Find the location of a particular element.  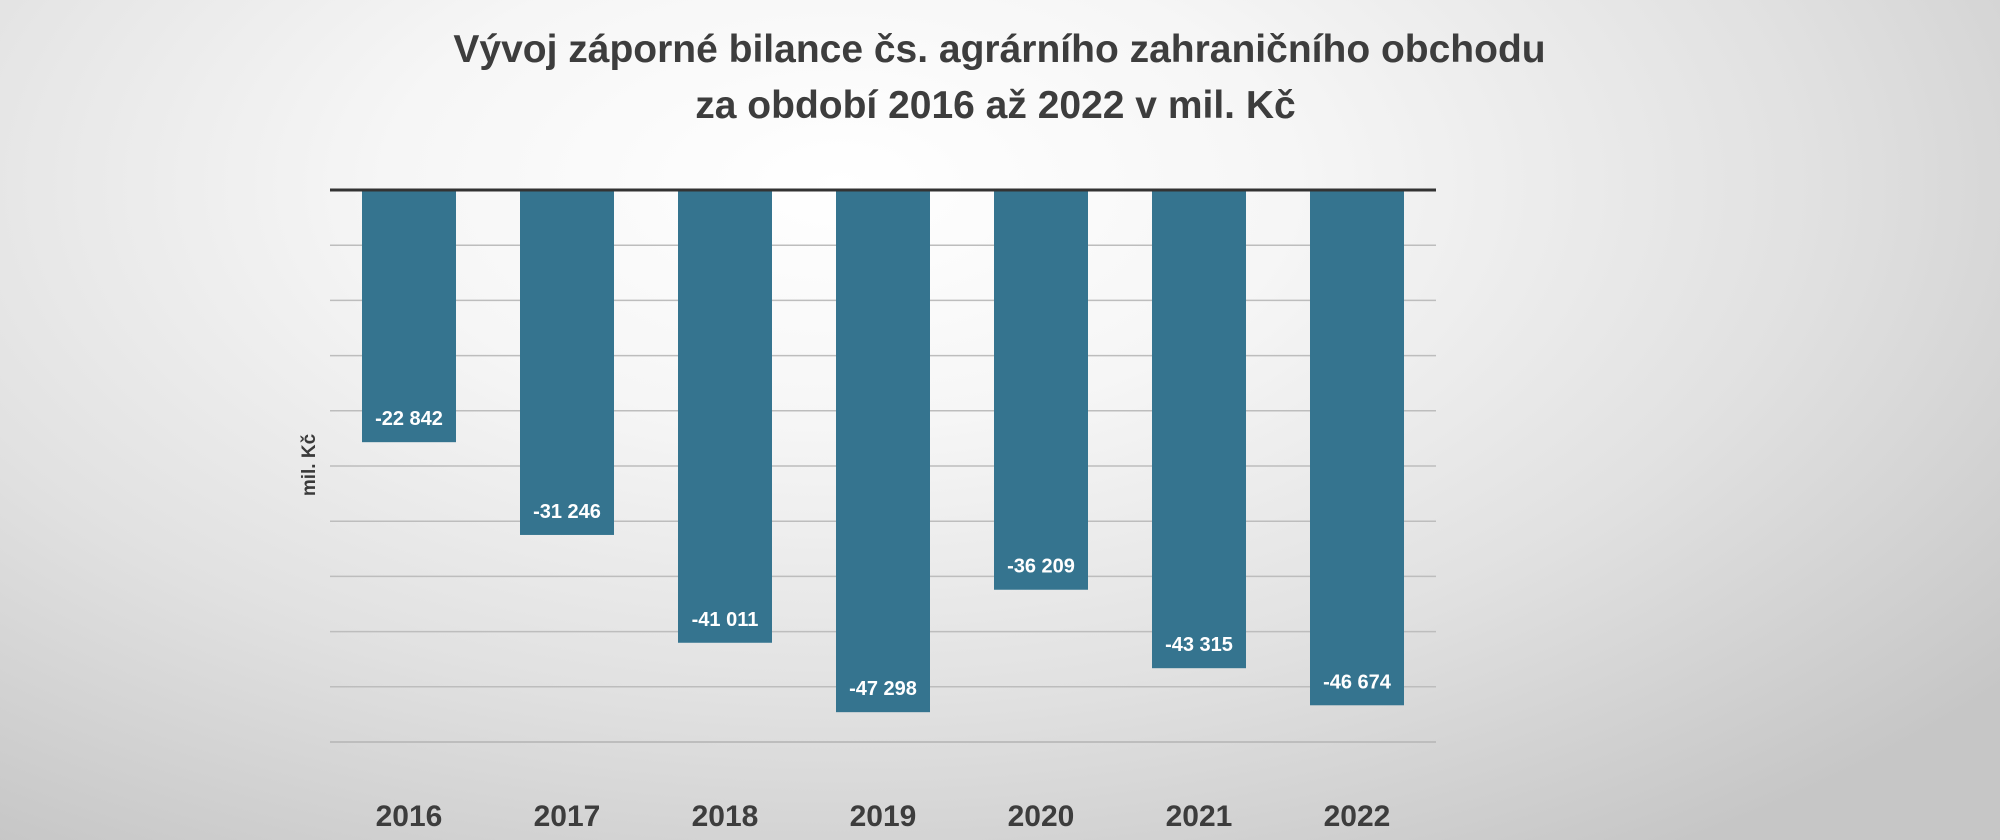

x-tick-label-2022: 2022 is located at coordinates (1357, 816).